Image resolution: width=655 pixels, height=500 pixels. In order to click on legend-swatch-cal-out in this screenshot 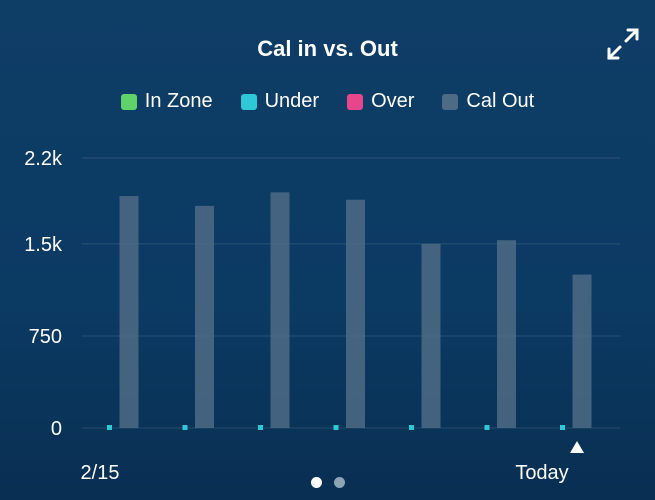, I will do `click(450, 101)`.